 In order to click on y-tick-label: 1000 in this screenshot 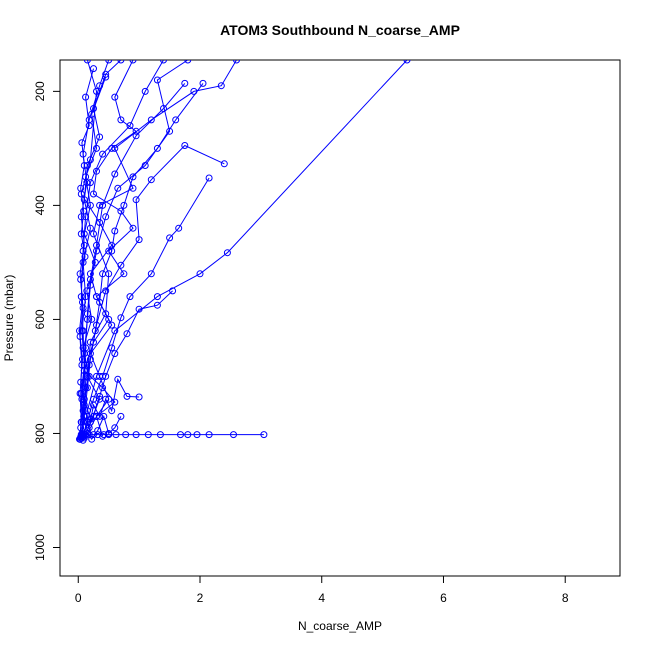, I will do `click(40, 547)`.